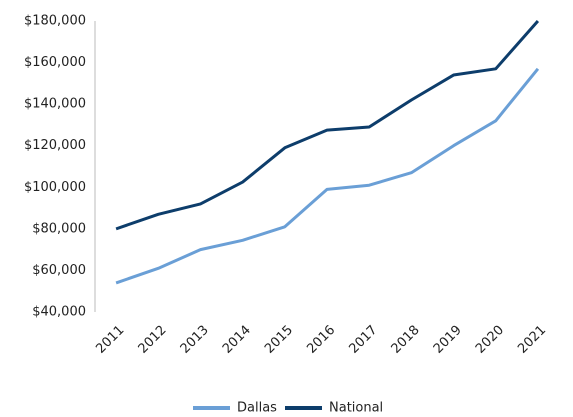 This screenshot has height=417, width=573. I want to click on x-tick-label: 2015, so click(279, 340).